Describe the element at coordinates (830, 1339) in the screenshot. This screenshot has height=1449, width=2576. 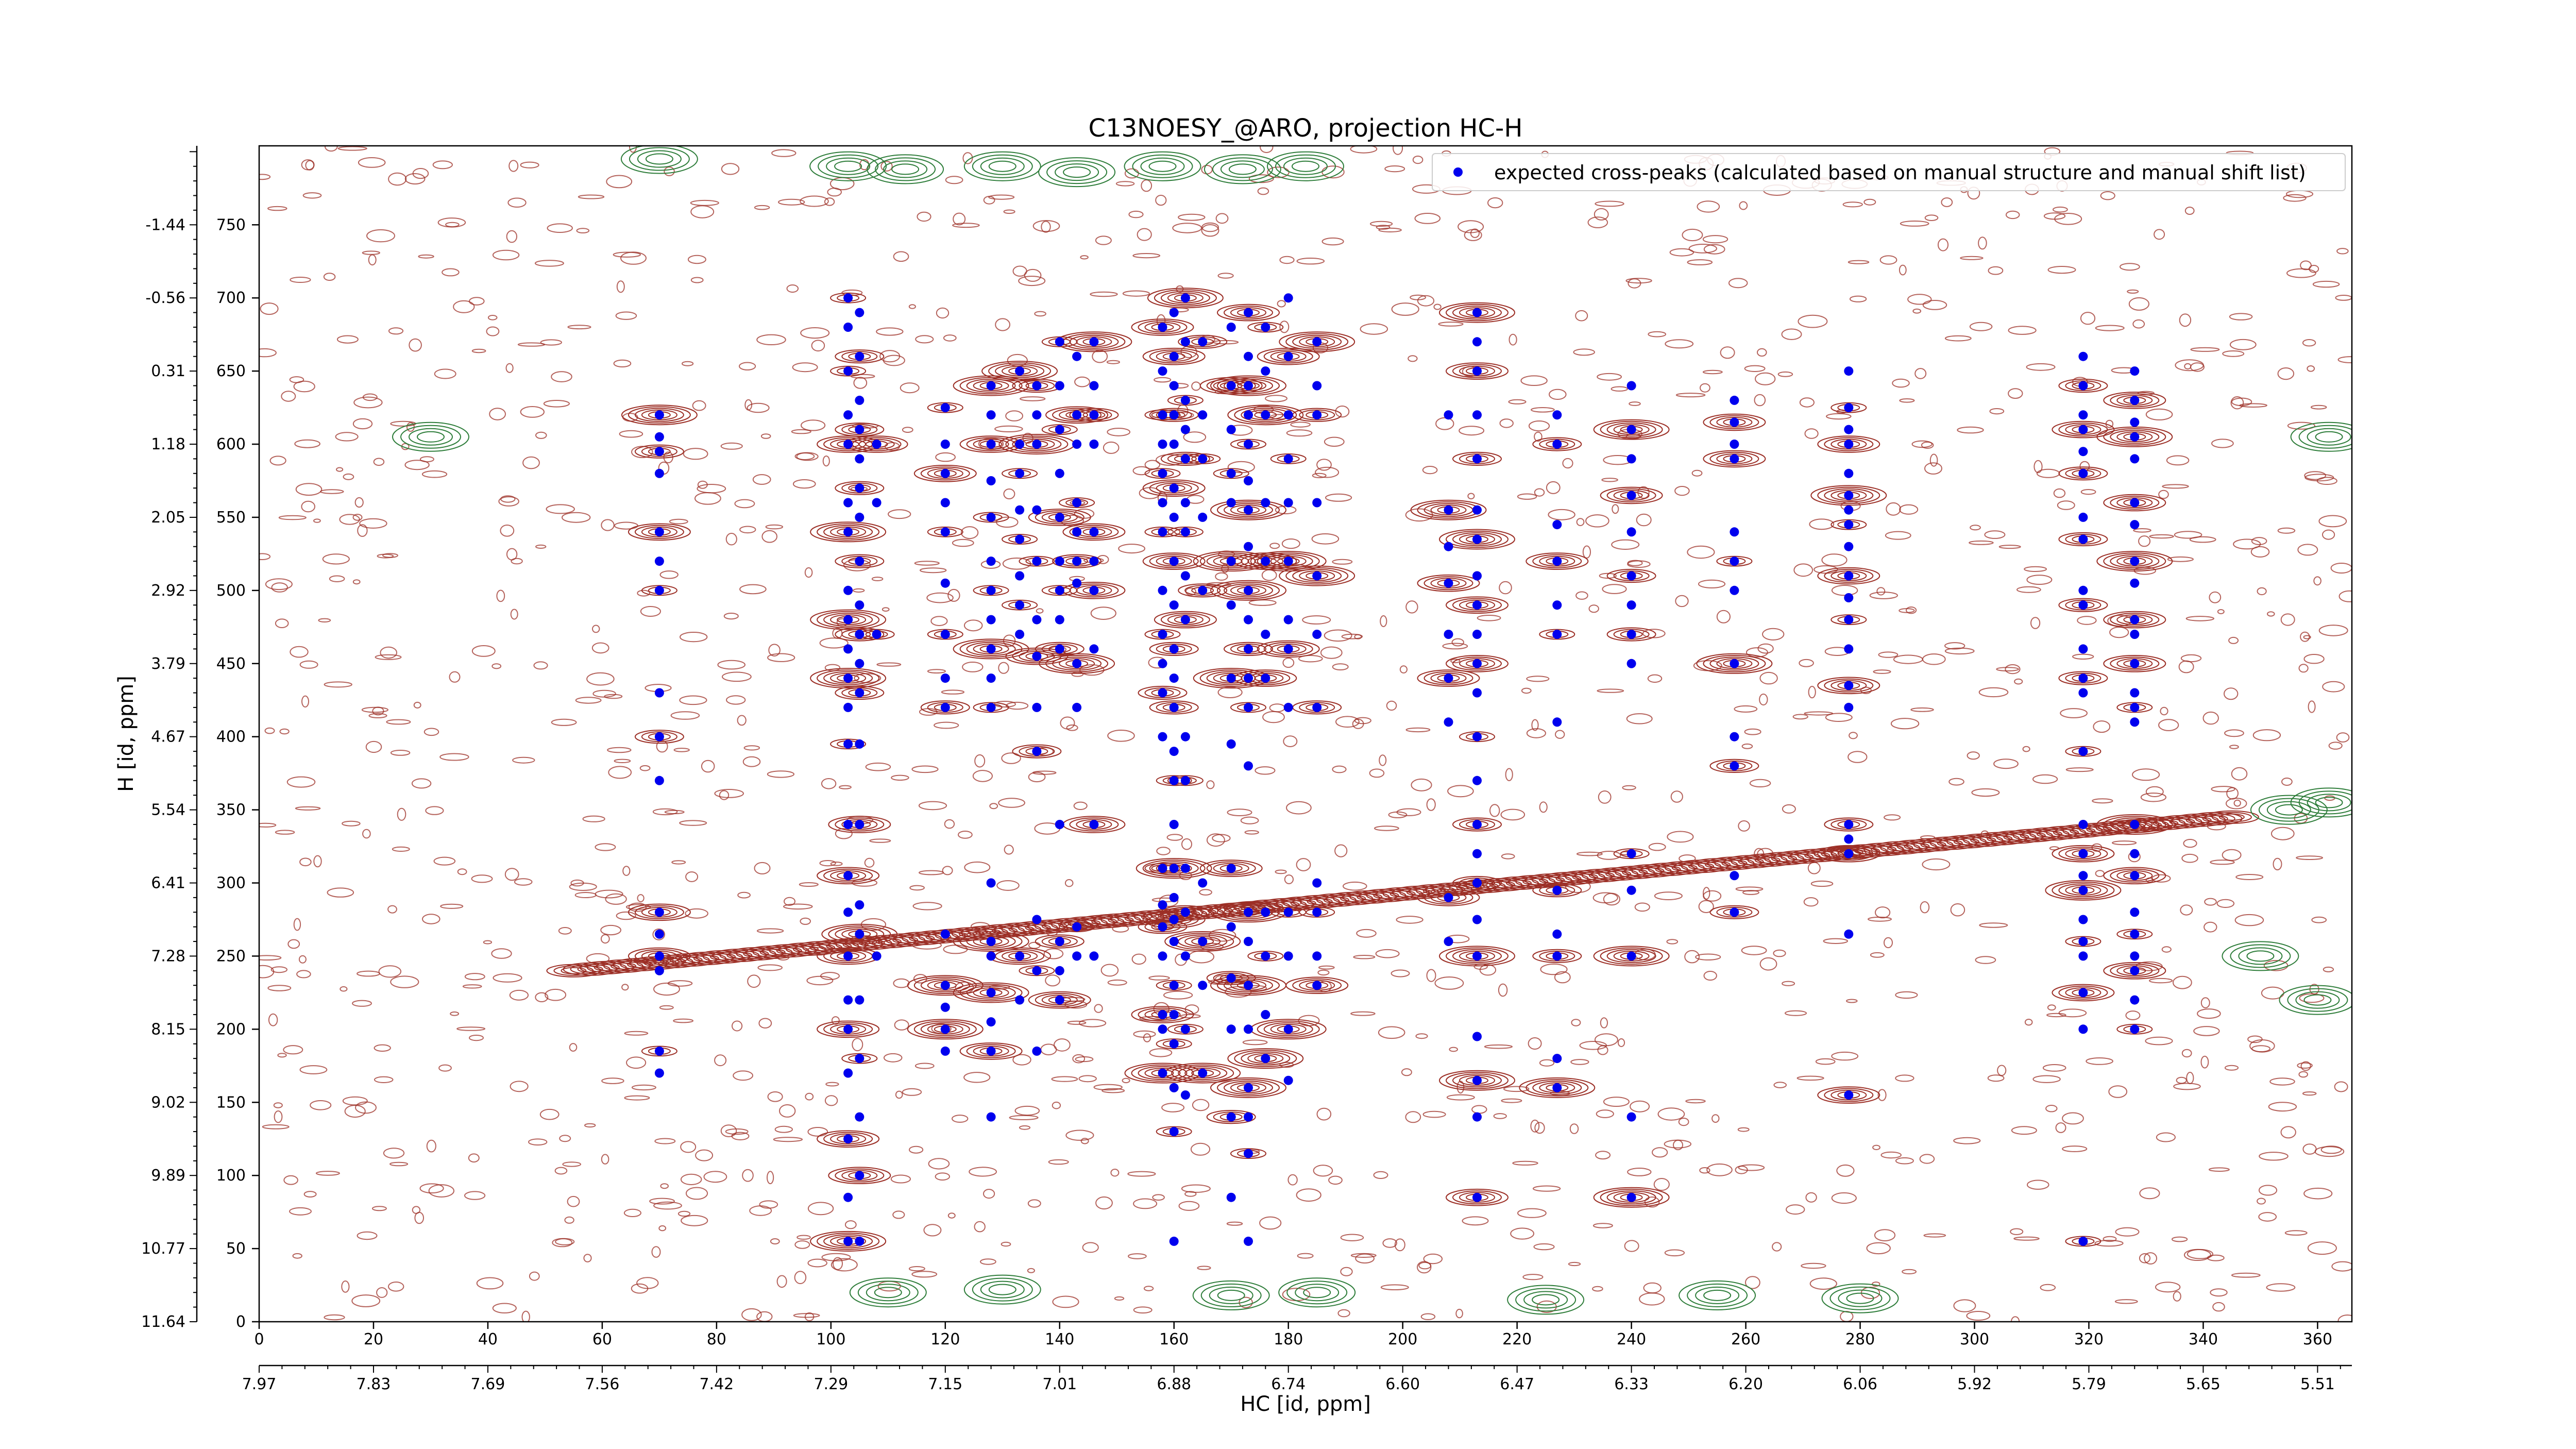
I see `x-tick-label: 100` at that location.